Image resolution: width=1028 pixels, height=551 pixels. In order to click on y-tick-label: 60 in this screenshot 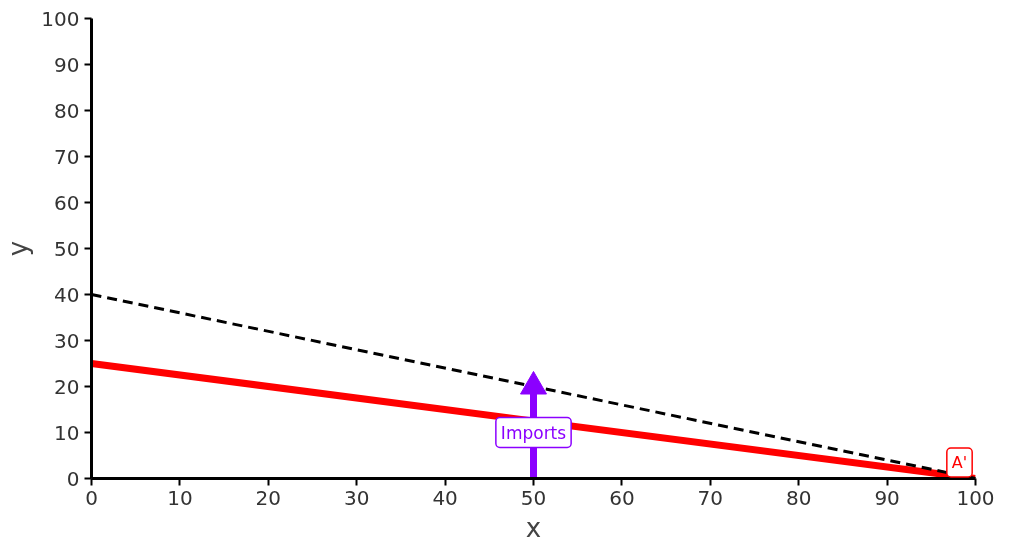, I will do `click(67, 202)`.